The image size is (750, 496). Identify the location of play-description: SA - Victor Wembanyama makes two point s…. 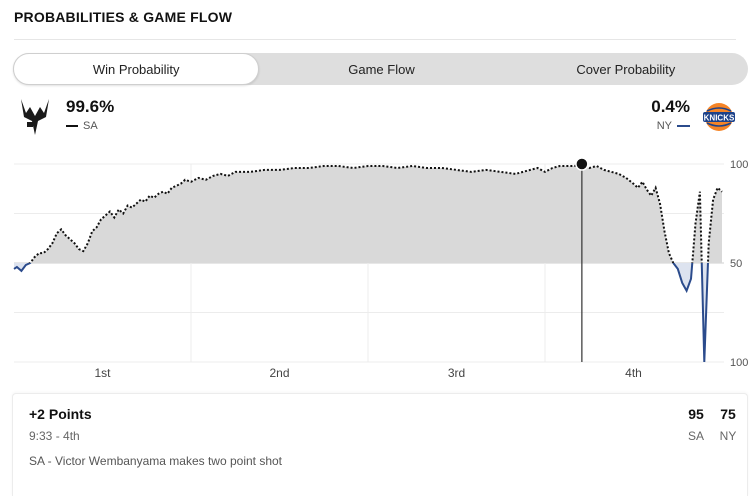
(156, 461).